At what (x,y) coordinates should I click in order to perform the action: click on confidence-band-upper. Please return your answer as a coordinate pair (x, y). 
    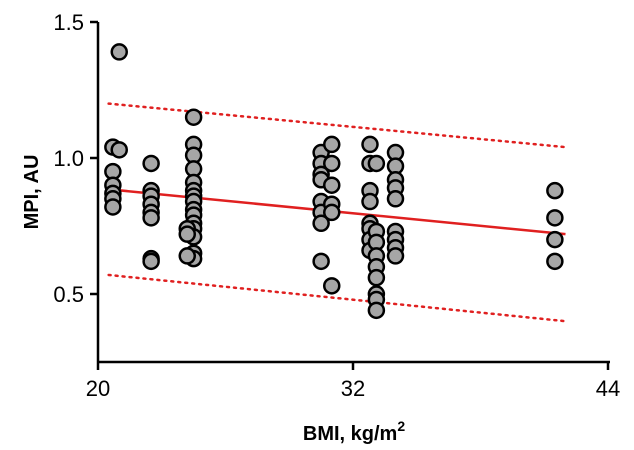
    Looking at the image, I should click on (337, 125).